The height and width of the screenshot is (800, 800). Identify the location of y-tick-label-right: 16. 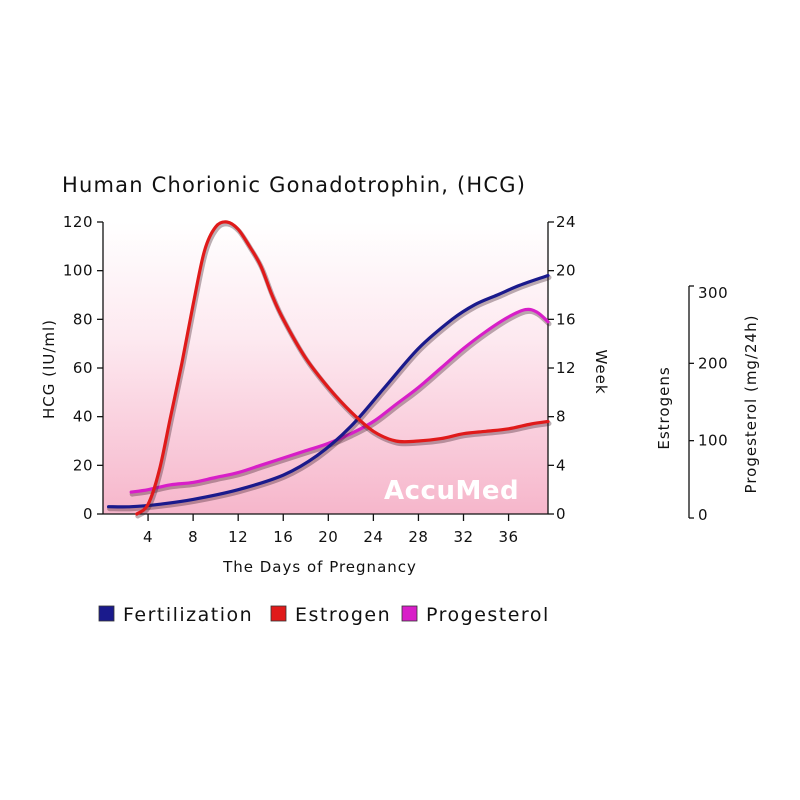
(566, 319).